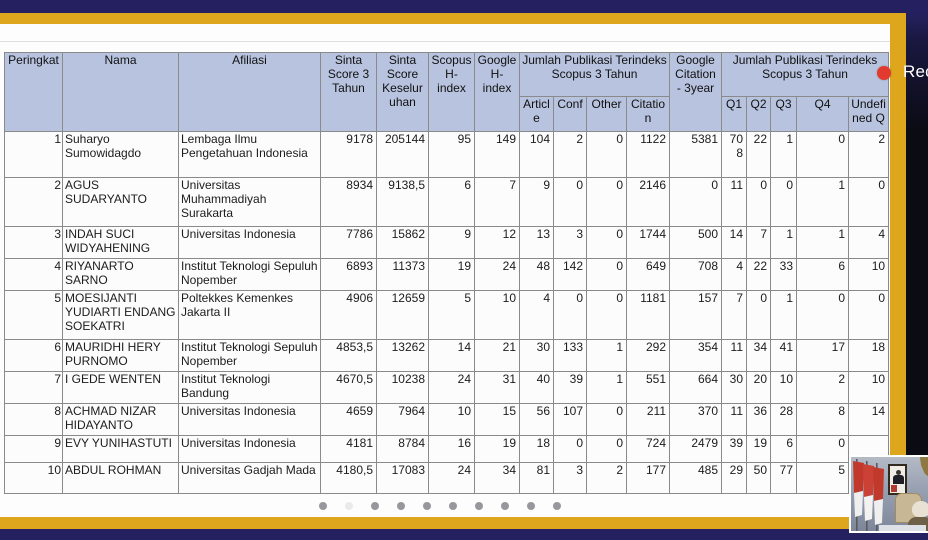 This screenshot has width=928, height=540. I want to click on col-header-article: Article, so click(536, 114).